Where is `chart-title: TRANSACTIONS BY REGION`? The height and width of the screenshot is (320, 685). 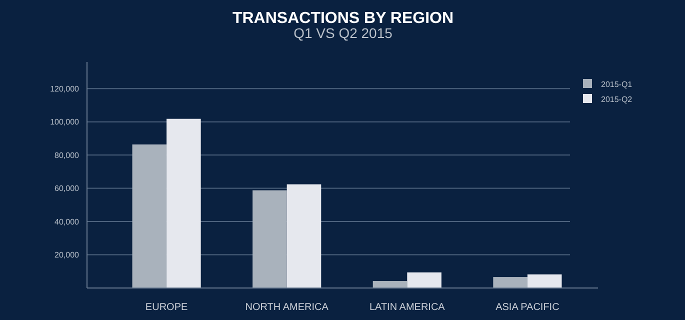
chart-title: TRANSACTIONS BY REGION is located at coordinates (343, 18).